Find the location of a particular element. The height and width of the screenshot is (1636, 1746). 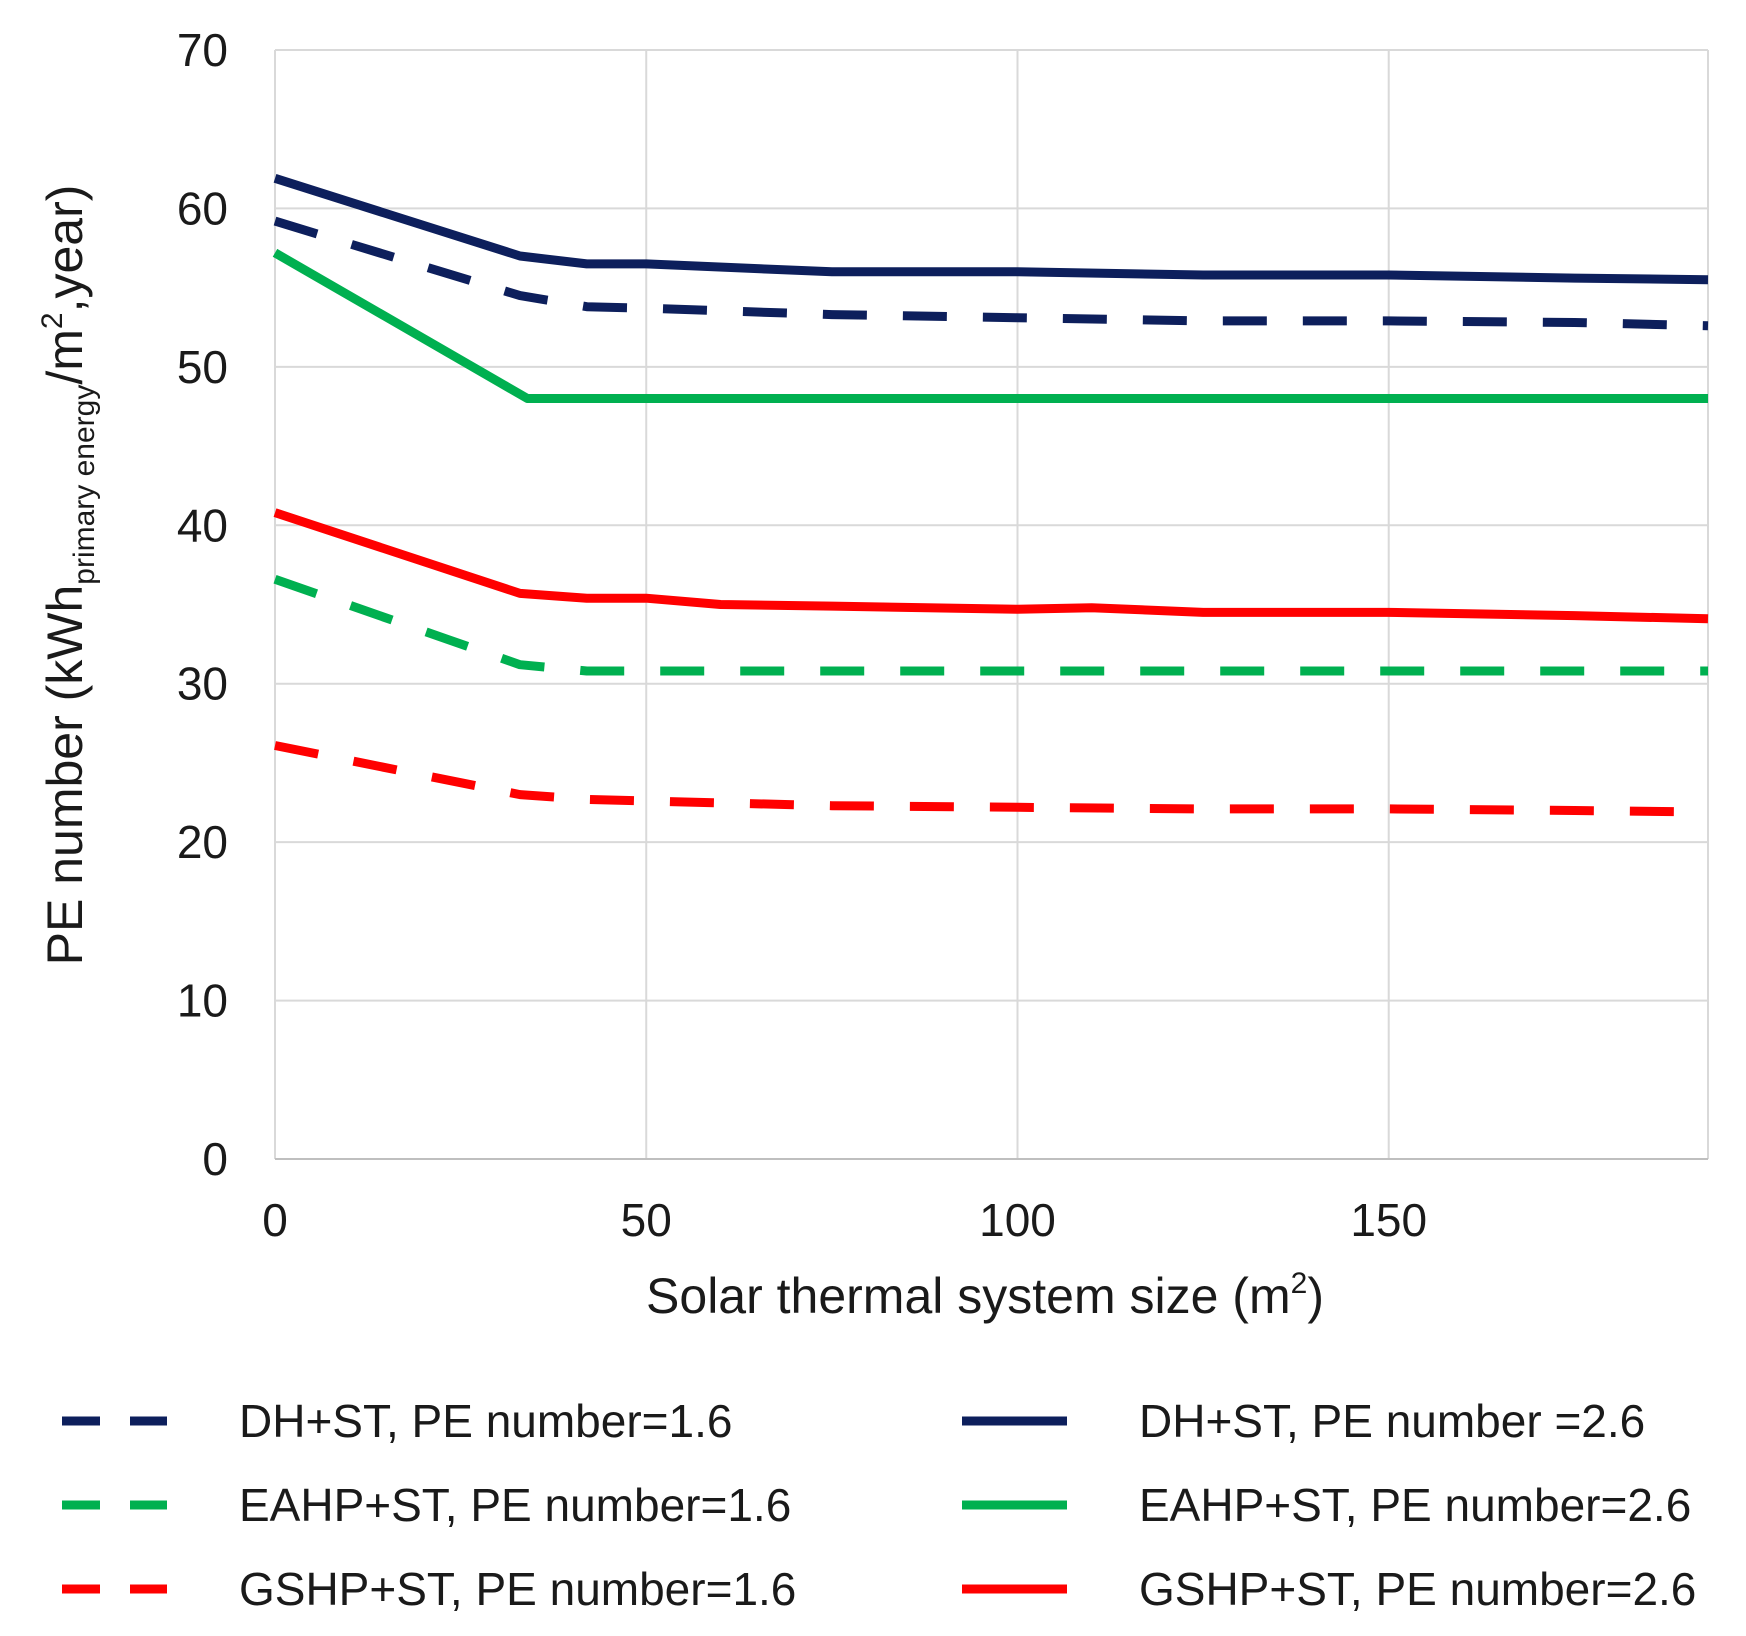

y-tick-label: 70 is located at coordinates (202, 50).